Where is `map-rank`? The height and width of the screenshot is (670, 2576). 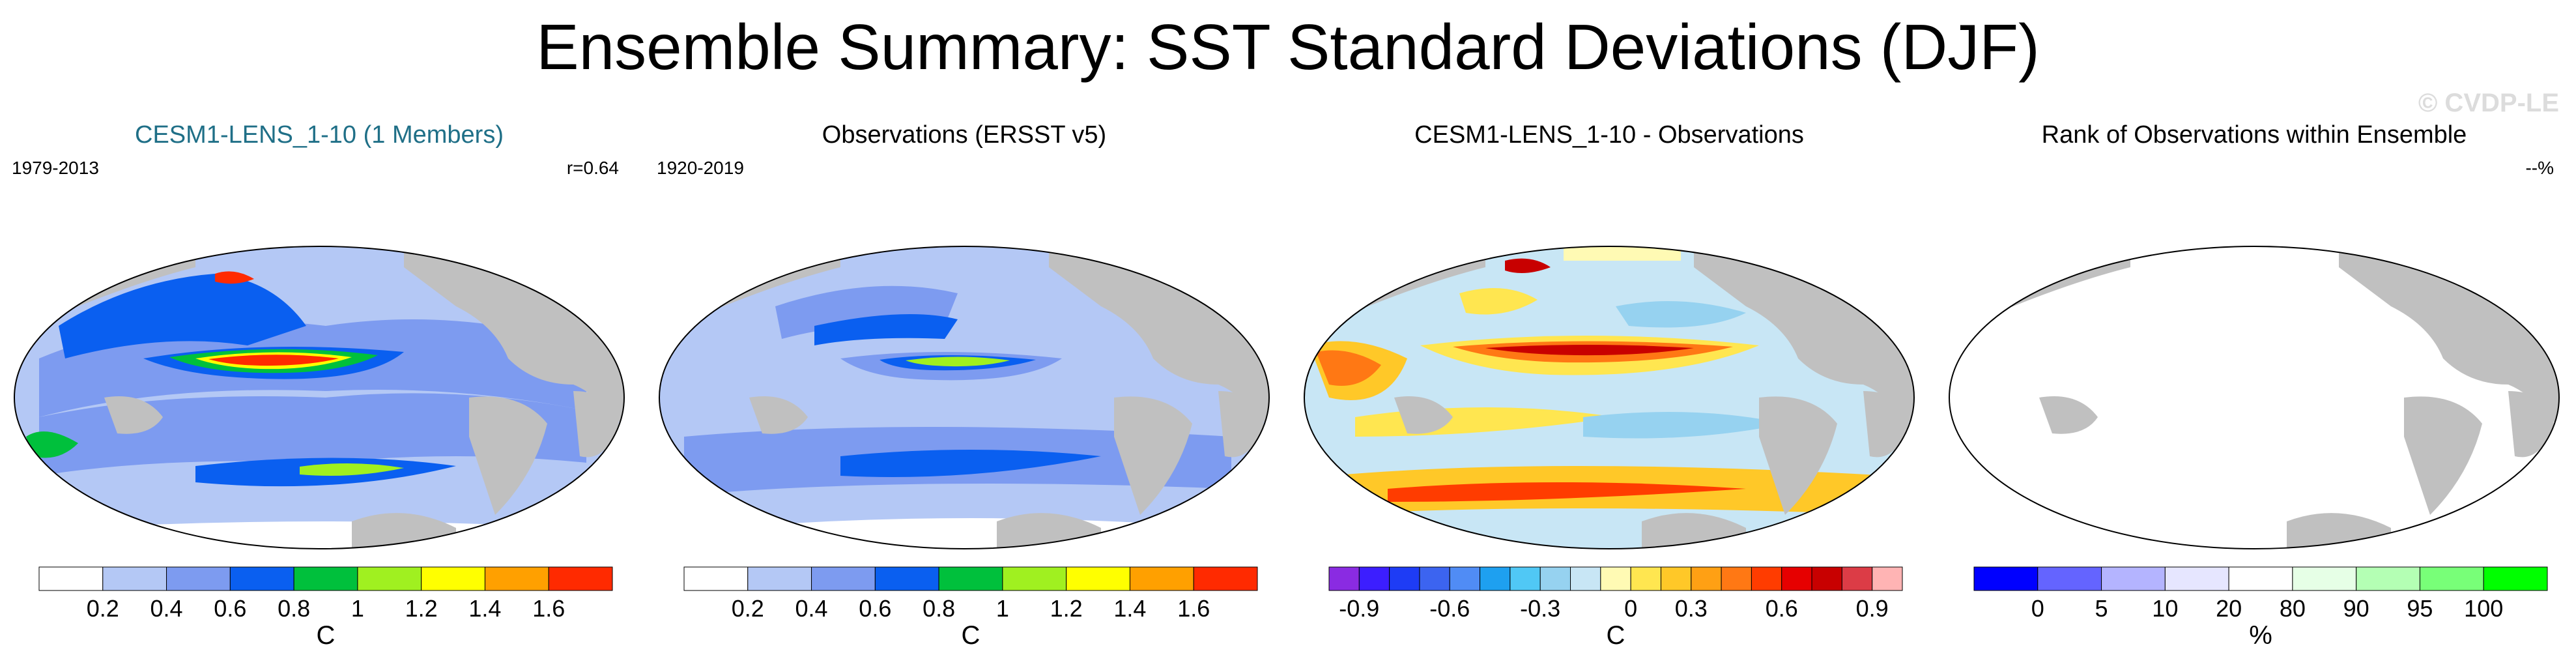 map-rank is located at coordinates (2254, 397).